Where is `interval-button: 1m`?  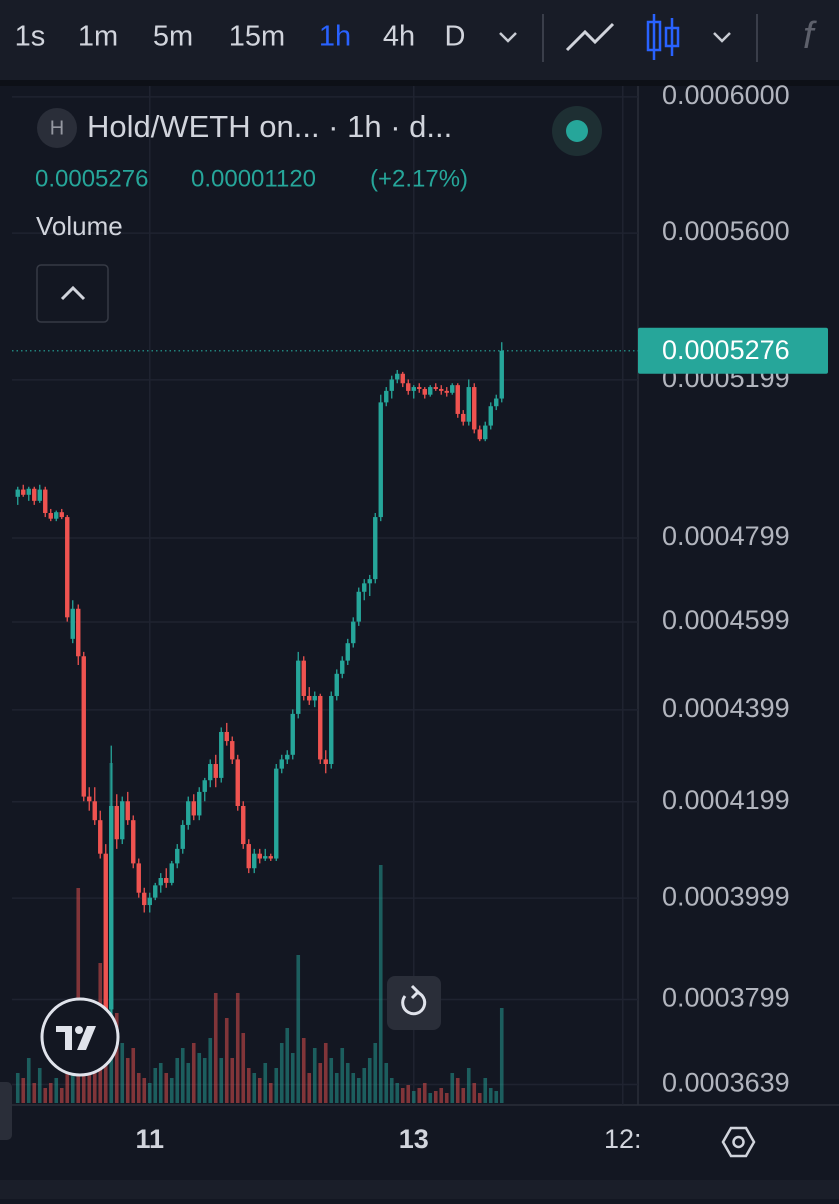
interval-button: 1m is located at coordinates (98, 37).